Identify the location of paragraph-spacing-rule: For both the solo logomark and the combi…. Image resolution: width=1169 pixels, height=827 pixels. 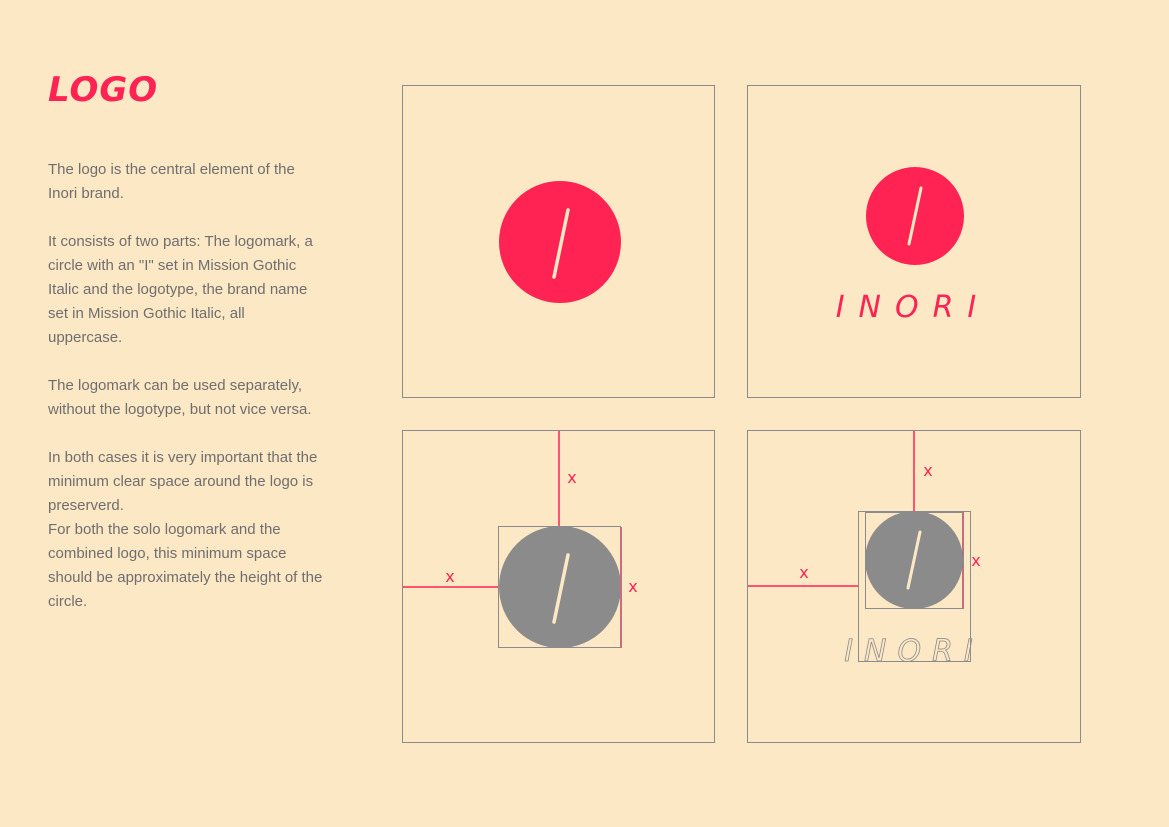
(185, 565).